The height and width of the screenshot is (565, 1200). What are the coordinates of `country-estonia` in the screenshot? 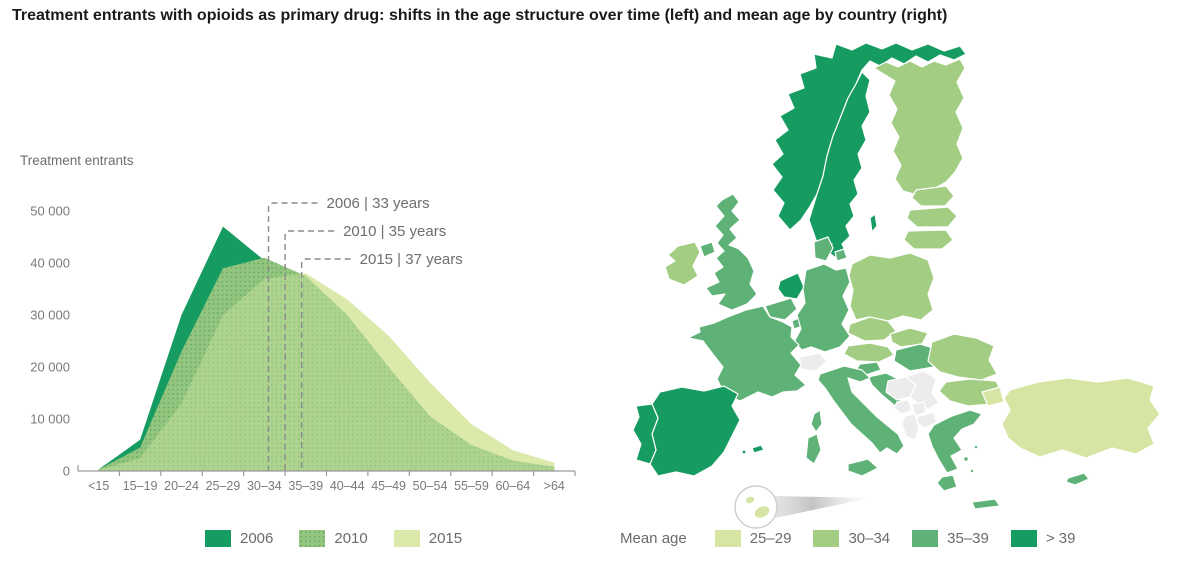 It's located at (933, 196).